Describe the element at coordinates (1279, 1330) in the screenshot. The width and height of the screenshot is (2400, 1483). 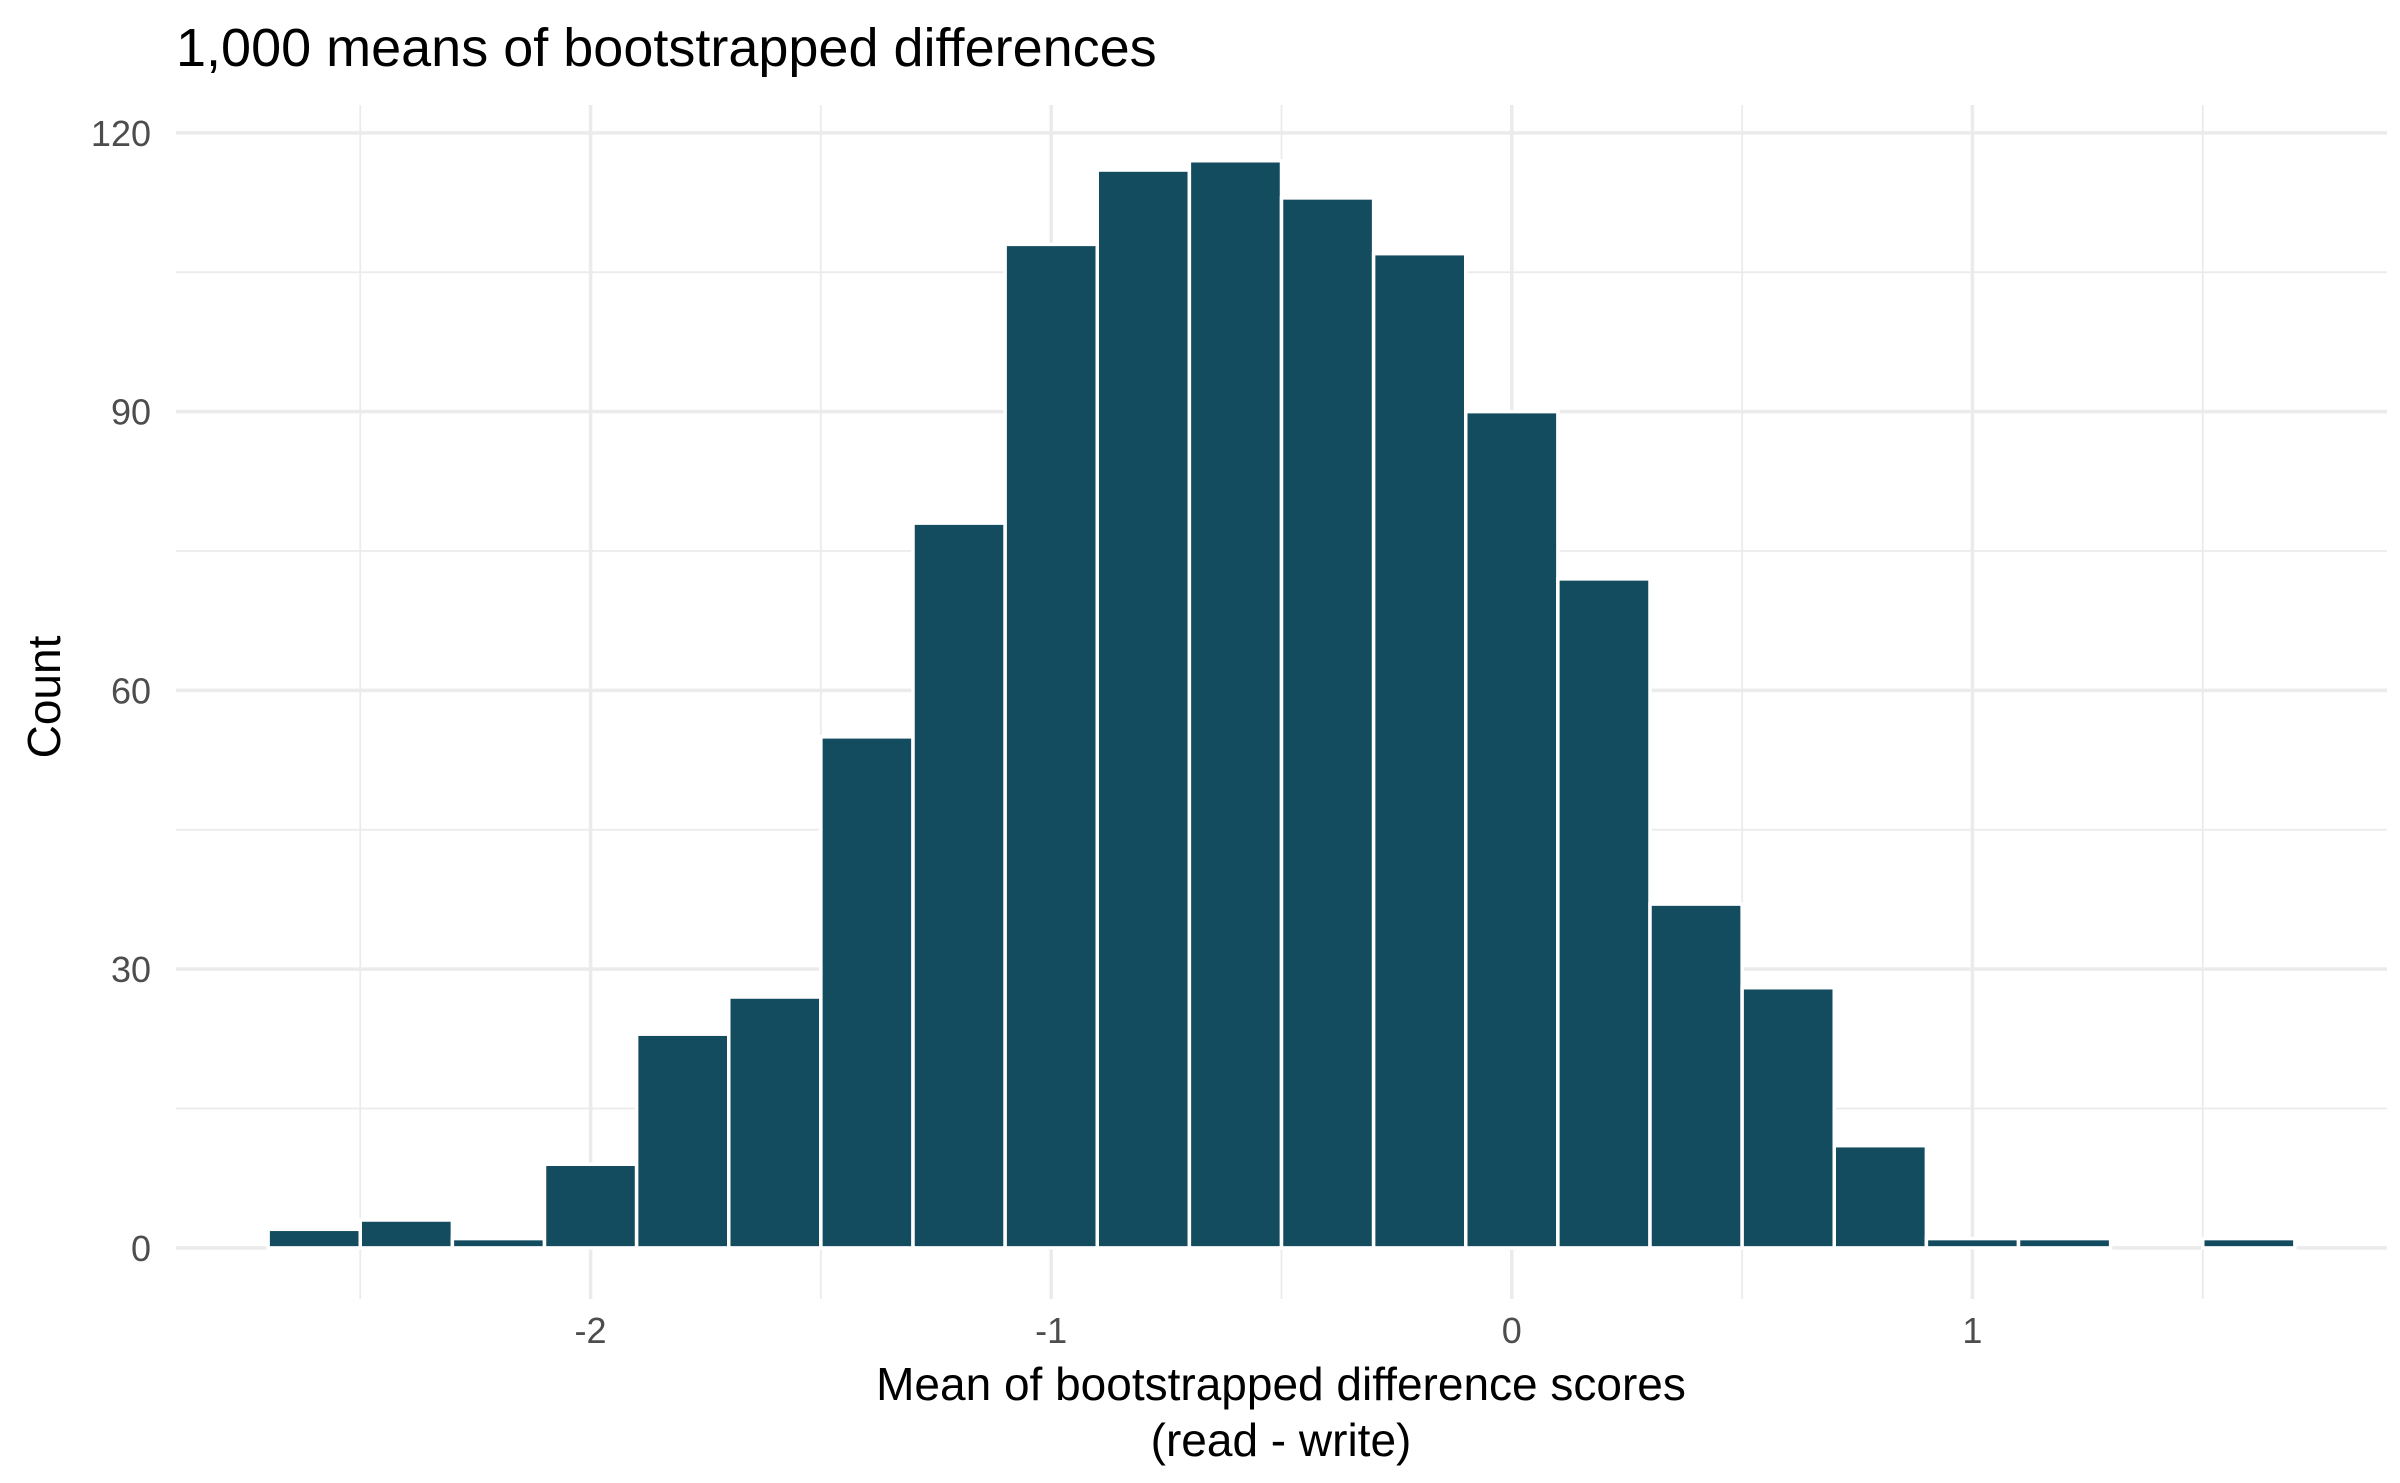
I see `x-axis-ticks: -2 -1 0 1` at that location.